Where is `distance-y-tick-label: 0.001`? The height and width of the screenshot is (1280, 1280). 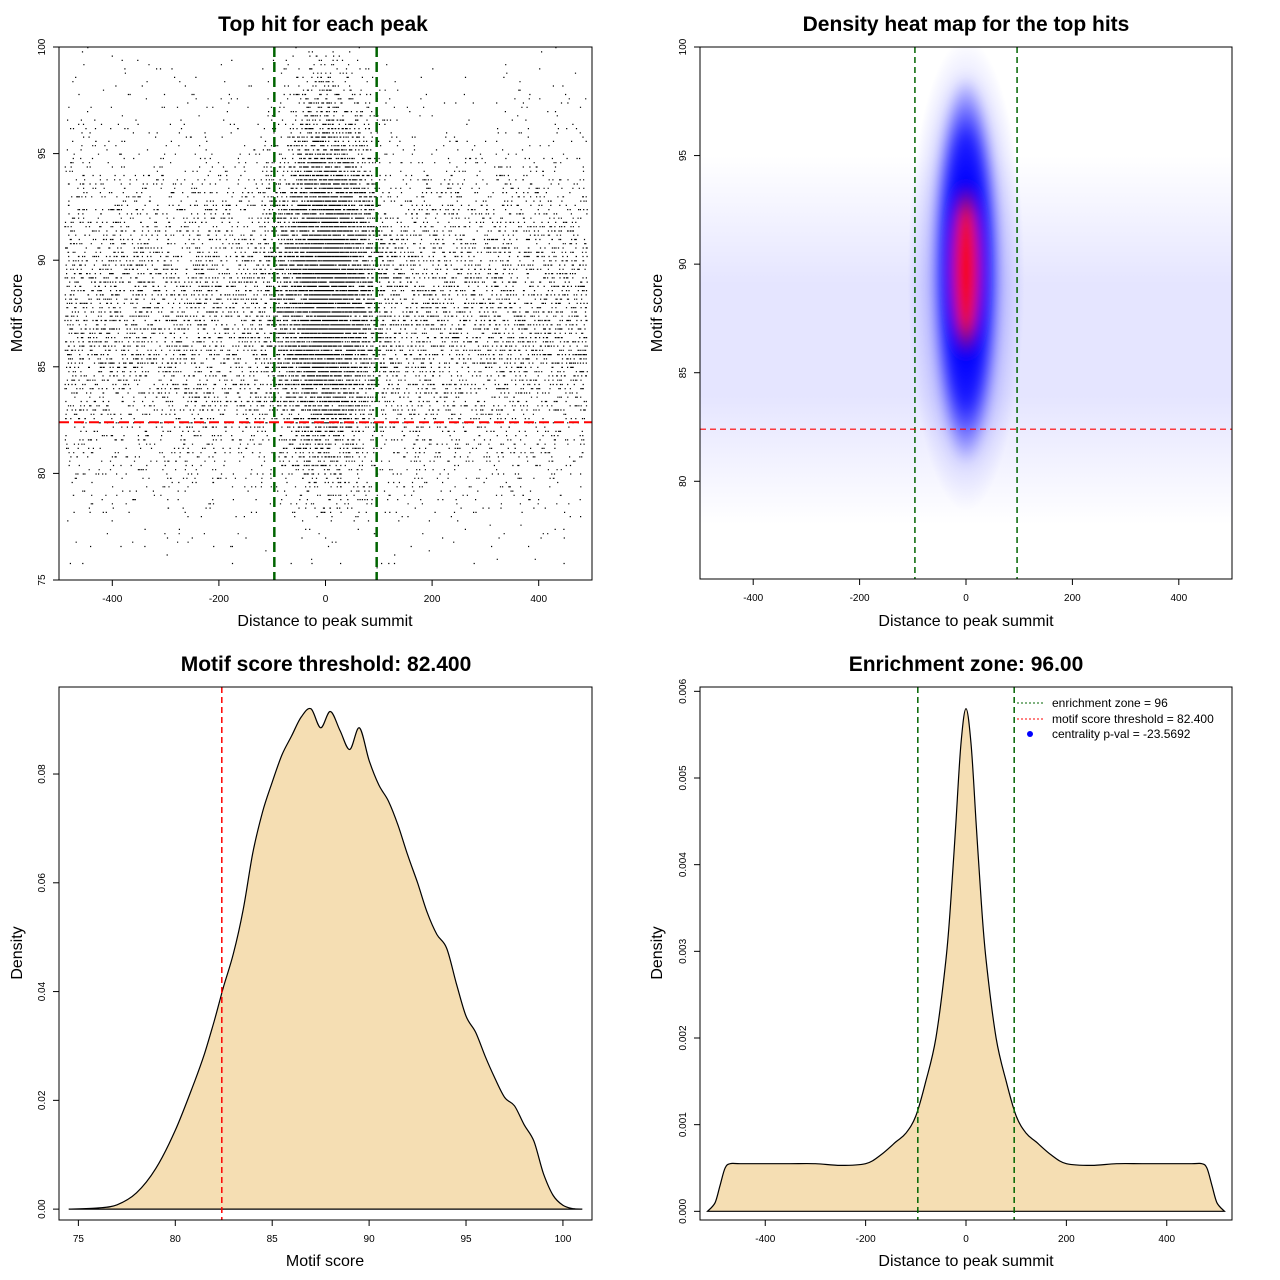
distance-y-tick-label: 0.001 is located at coordinates (683, 1124).